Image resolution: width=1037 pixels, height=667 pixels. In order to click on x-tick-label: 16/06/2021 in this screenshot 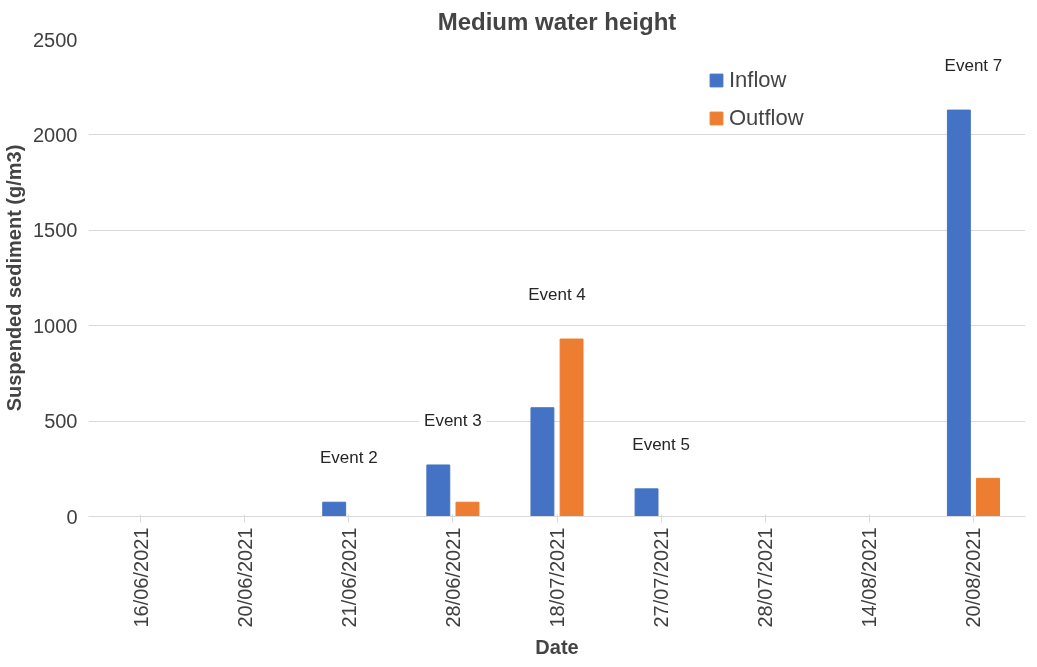, I will do `click(140, 577)`.